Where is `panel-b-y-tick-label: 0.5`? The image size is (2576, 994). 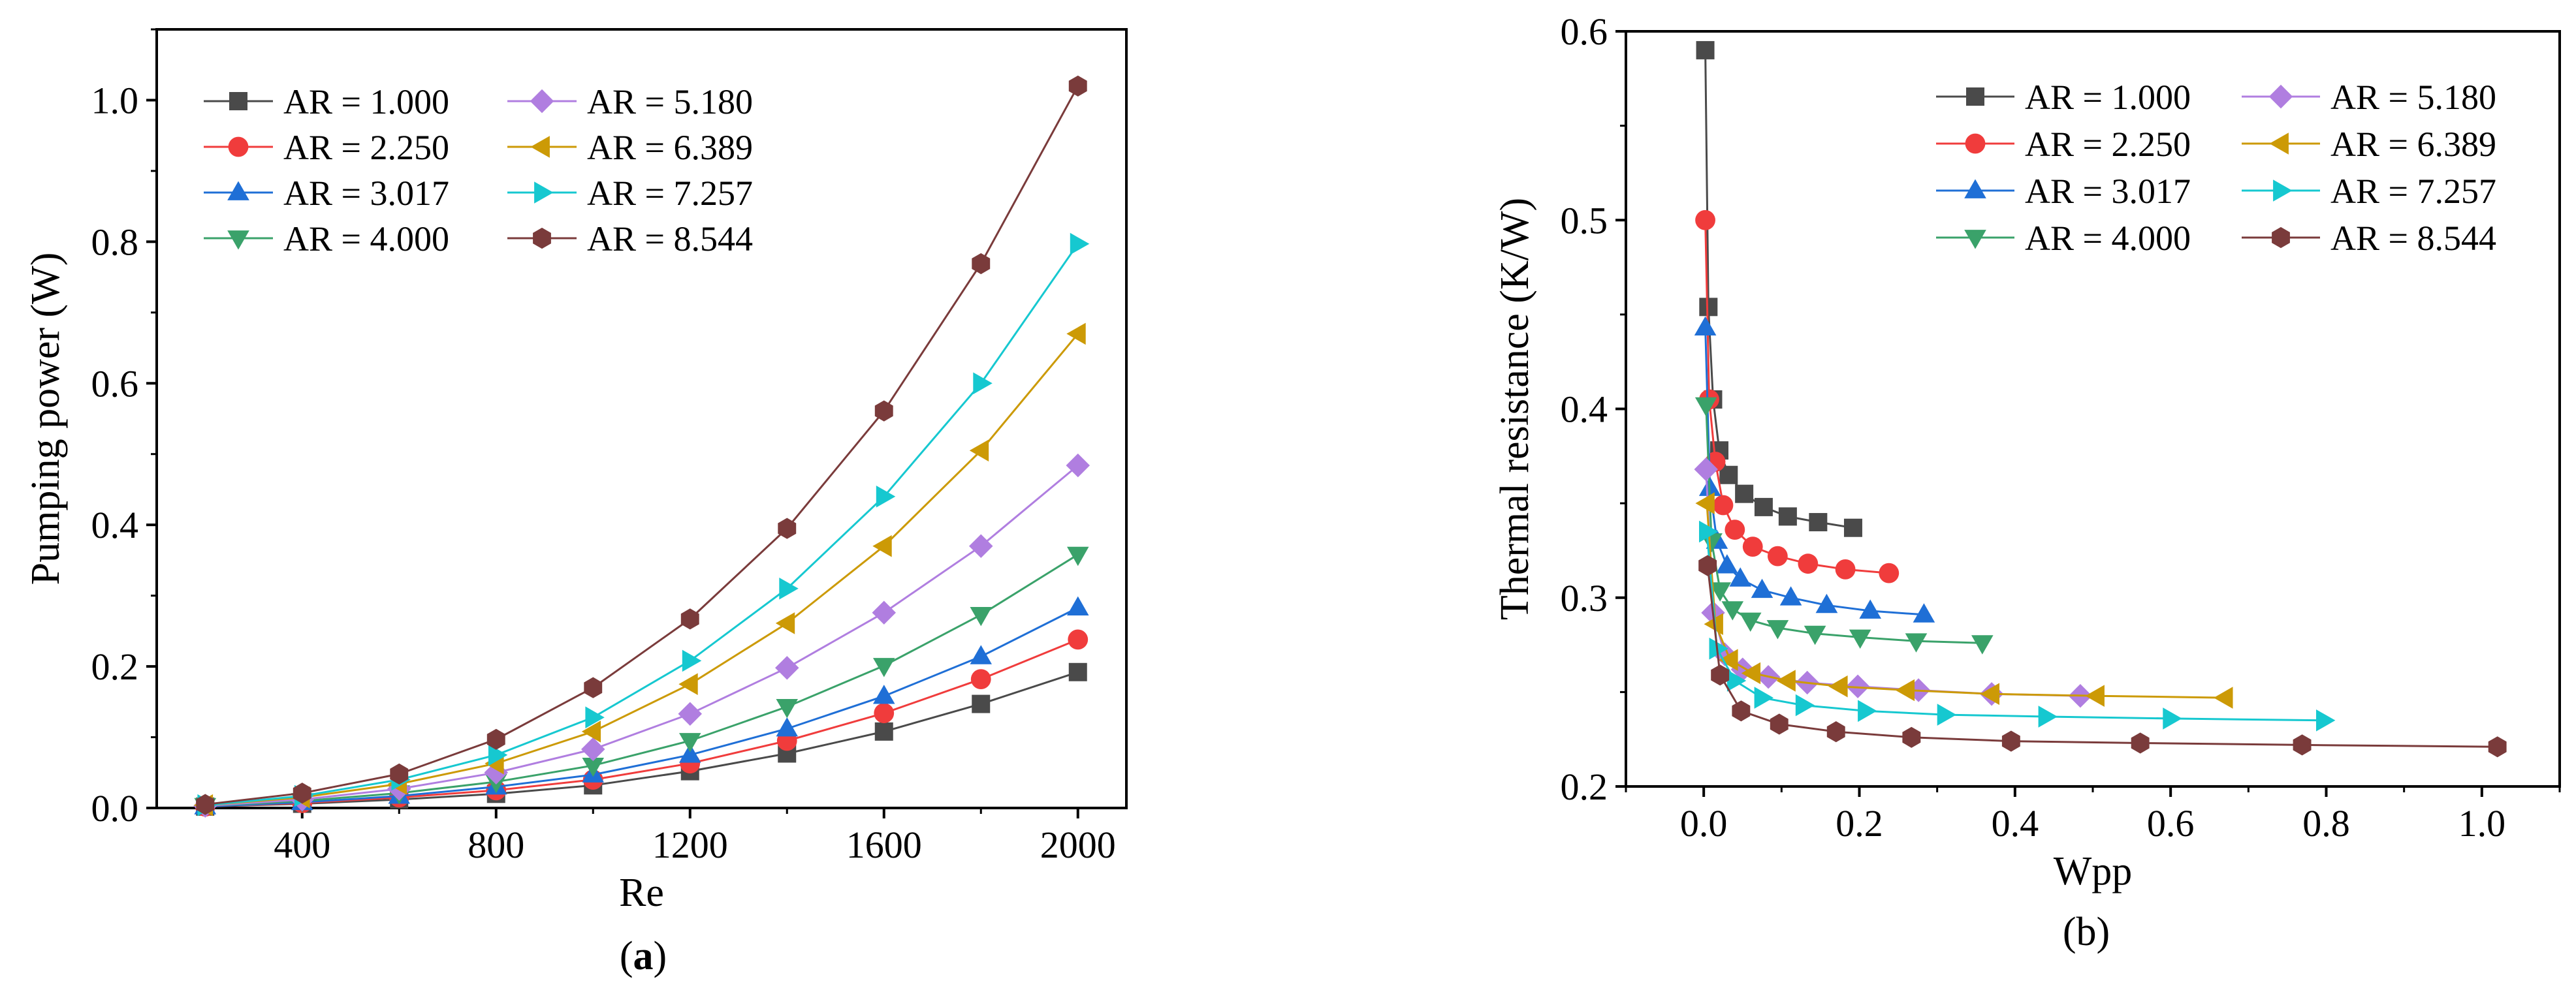 panel-b-y-tick-label: 0.5 is located at coordinates (1585, 220).